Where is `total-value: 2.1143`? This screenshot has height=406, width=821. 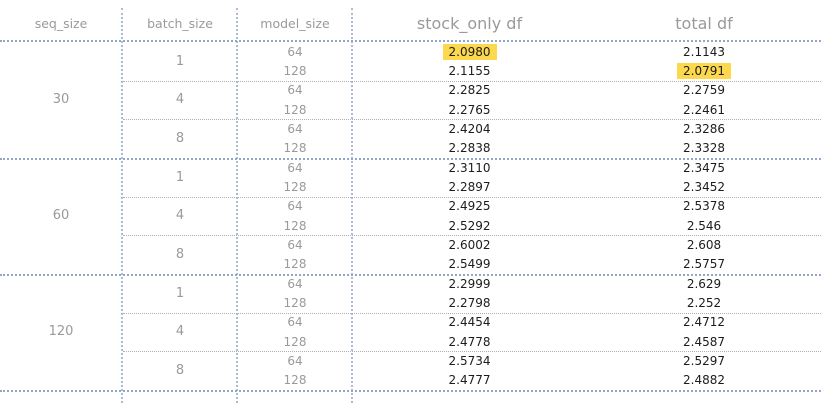
total-value: 2.1143 is located at coordinates (704, 51).